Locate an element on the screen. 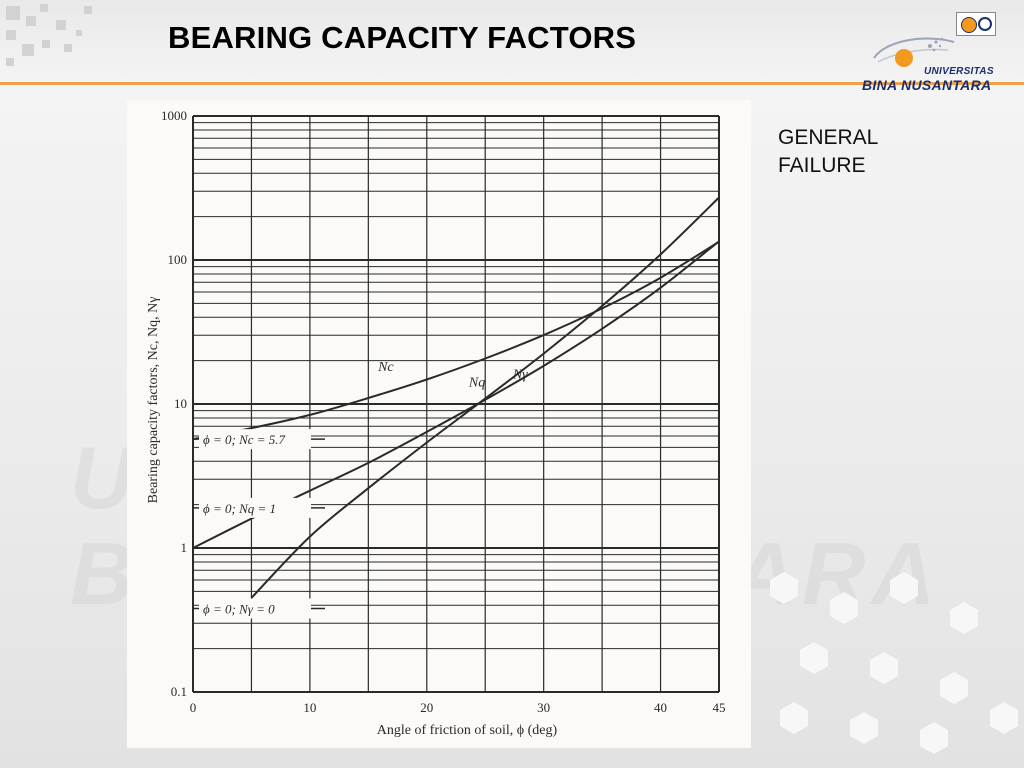 Image resolution: width=1024 pixels, height=768 pixels. note-line-1: GENERAL is located at coordinates (828, 137).